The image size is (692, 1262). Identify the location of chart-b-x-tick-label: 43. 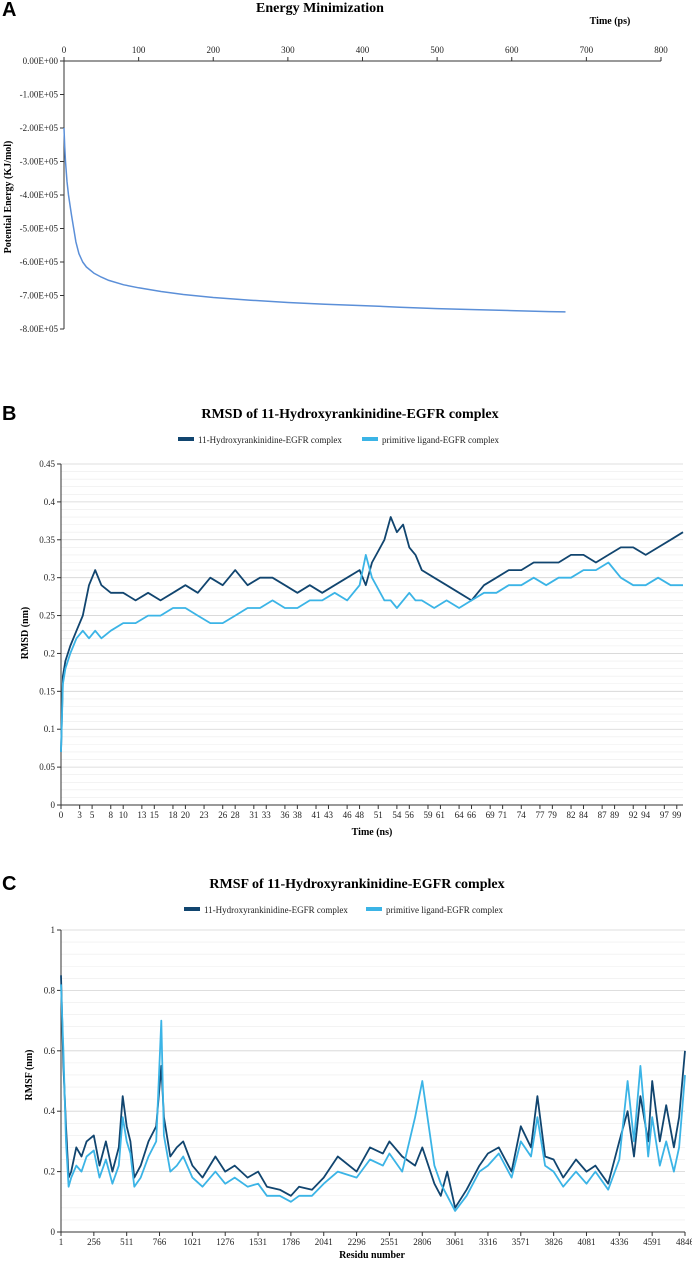
(329, 815).